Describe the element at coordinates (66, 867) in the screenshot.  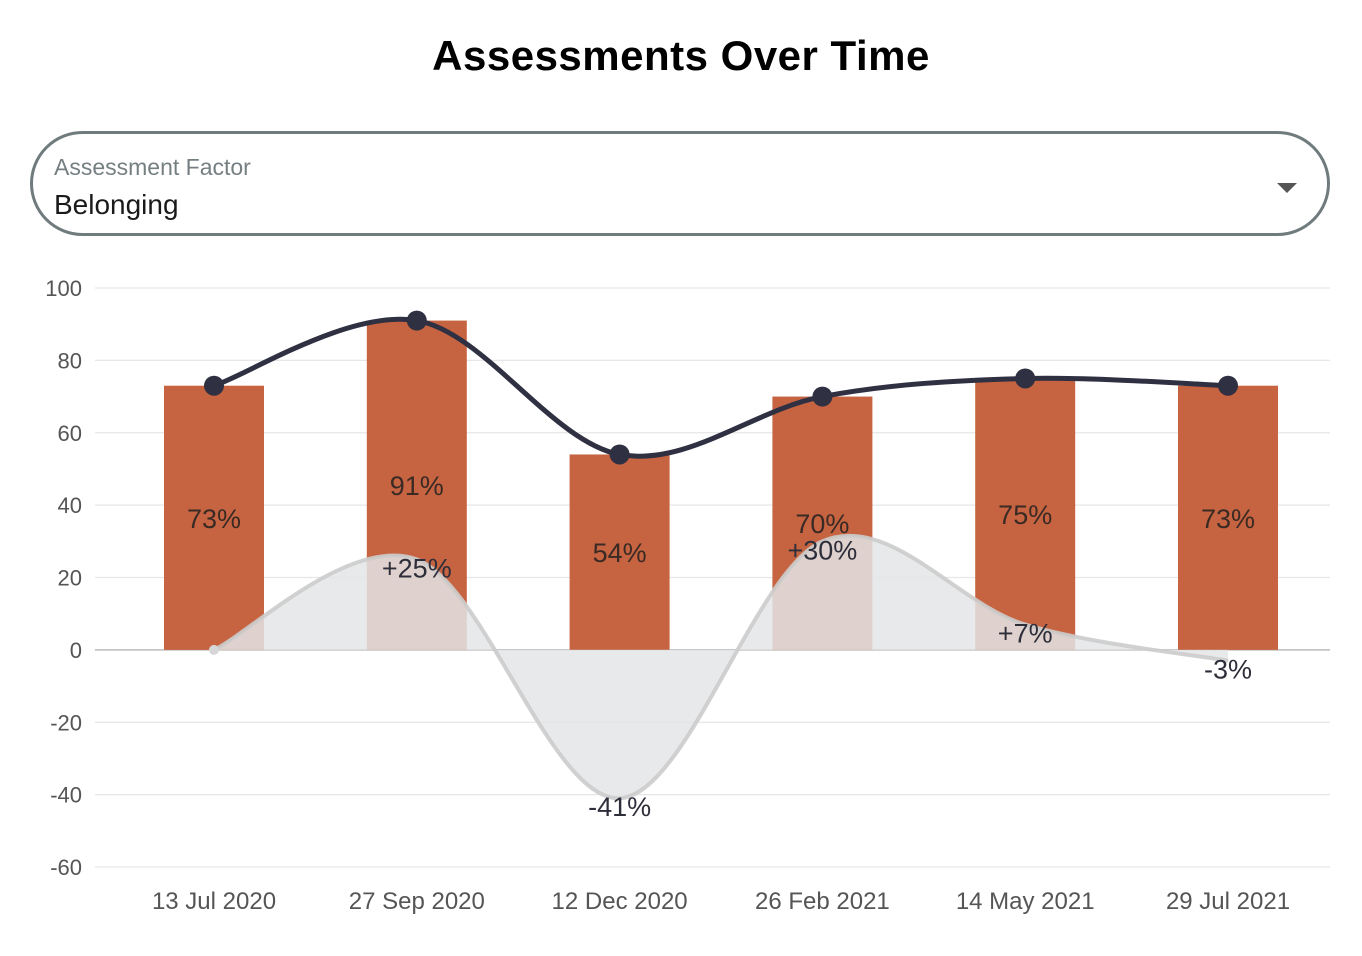
I see `y-tick-label: -60` at that location.